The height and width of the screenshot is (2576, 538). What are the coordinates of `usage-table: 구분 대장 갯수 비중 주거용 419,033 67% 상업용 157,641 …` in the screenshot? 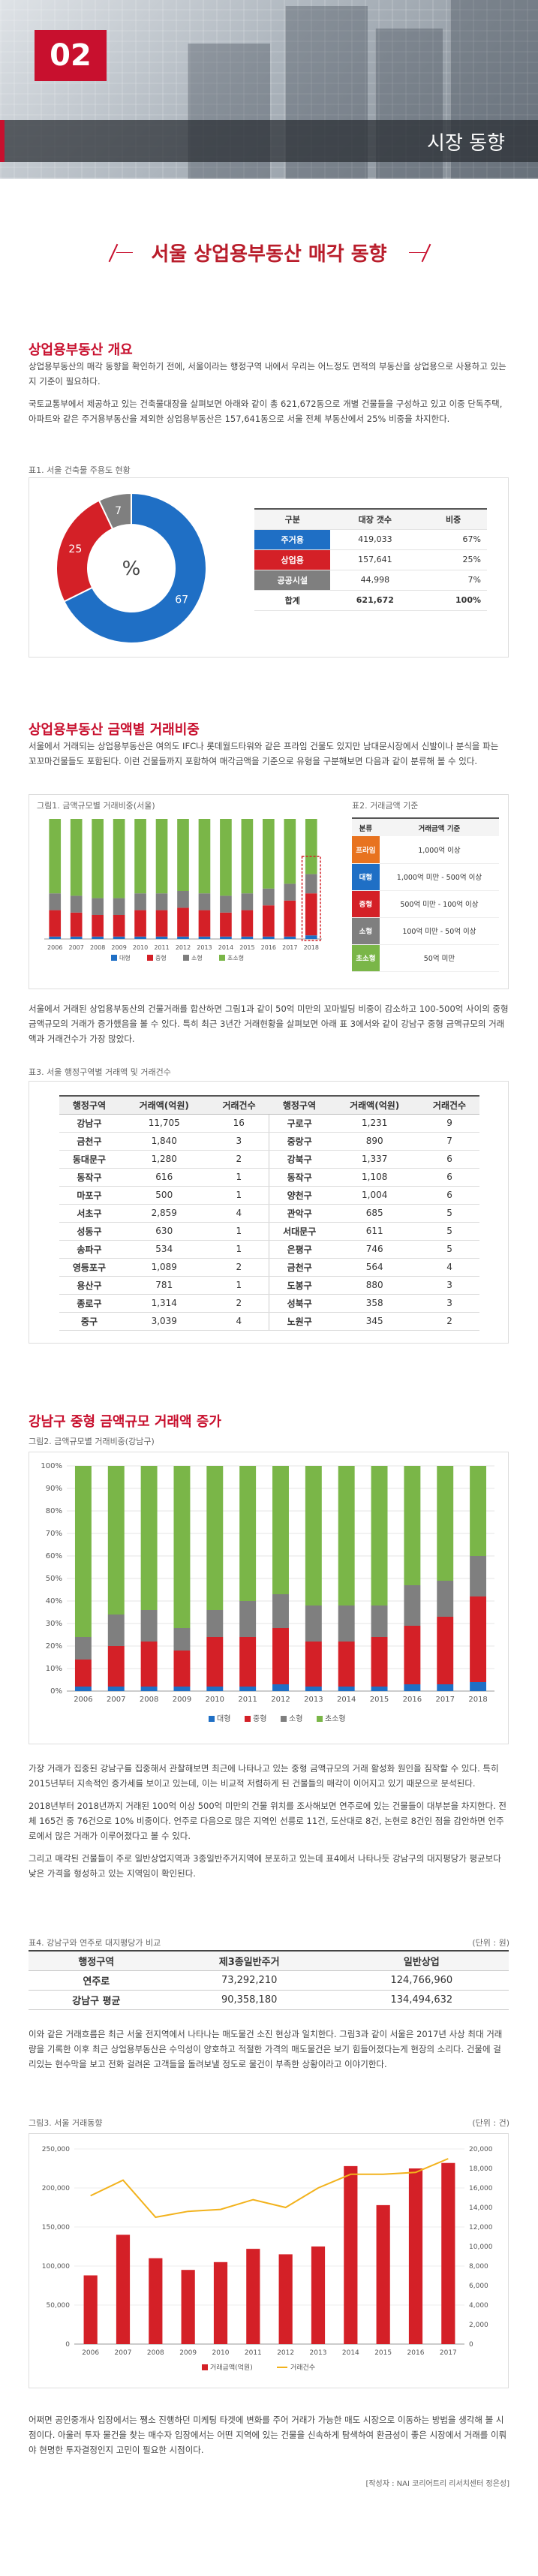 It's located at (370, 559).